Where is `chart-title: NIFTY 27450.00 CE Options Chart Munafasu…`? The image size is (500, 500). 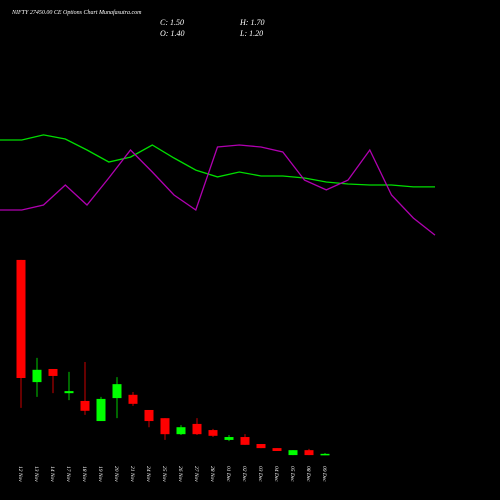
chart-title: NIFTY 27450.00 CE Options Chart Munafasu… is located at coordinates (76, 12).